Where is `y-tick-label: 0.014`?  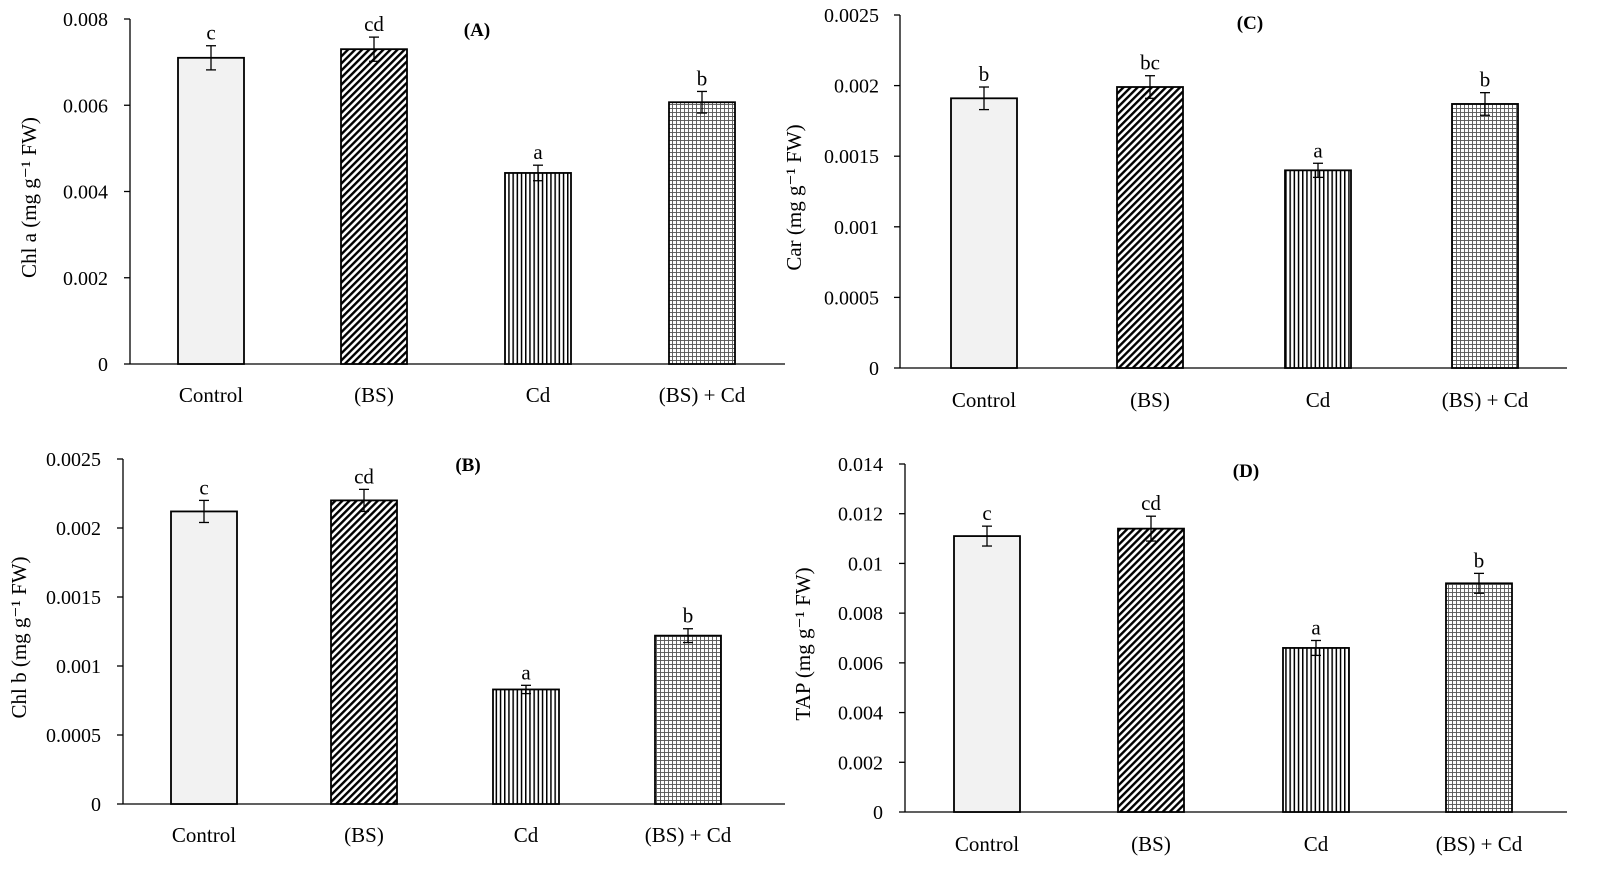
y-tick-label: 0.014 is located at coordinates (860, 465).